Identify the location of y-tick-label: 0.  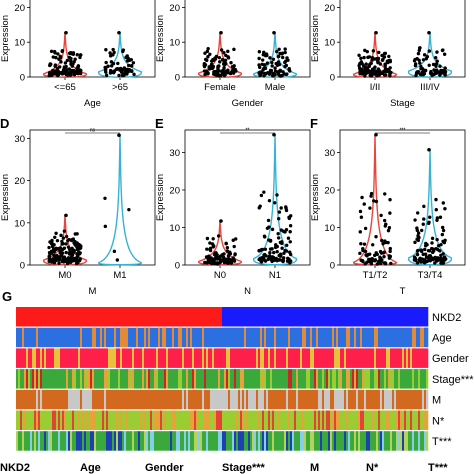
(177, 266).